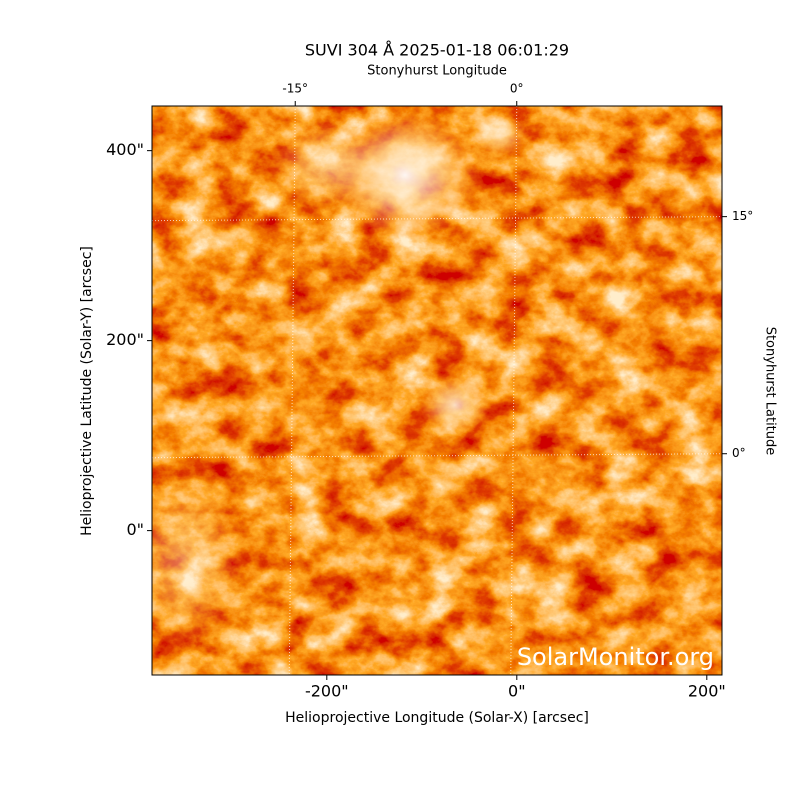  I want to click on x-tick-label: 200", so click(707, 691).